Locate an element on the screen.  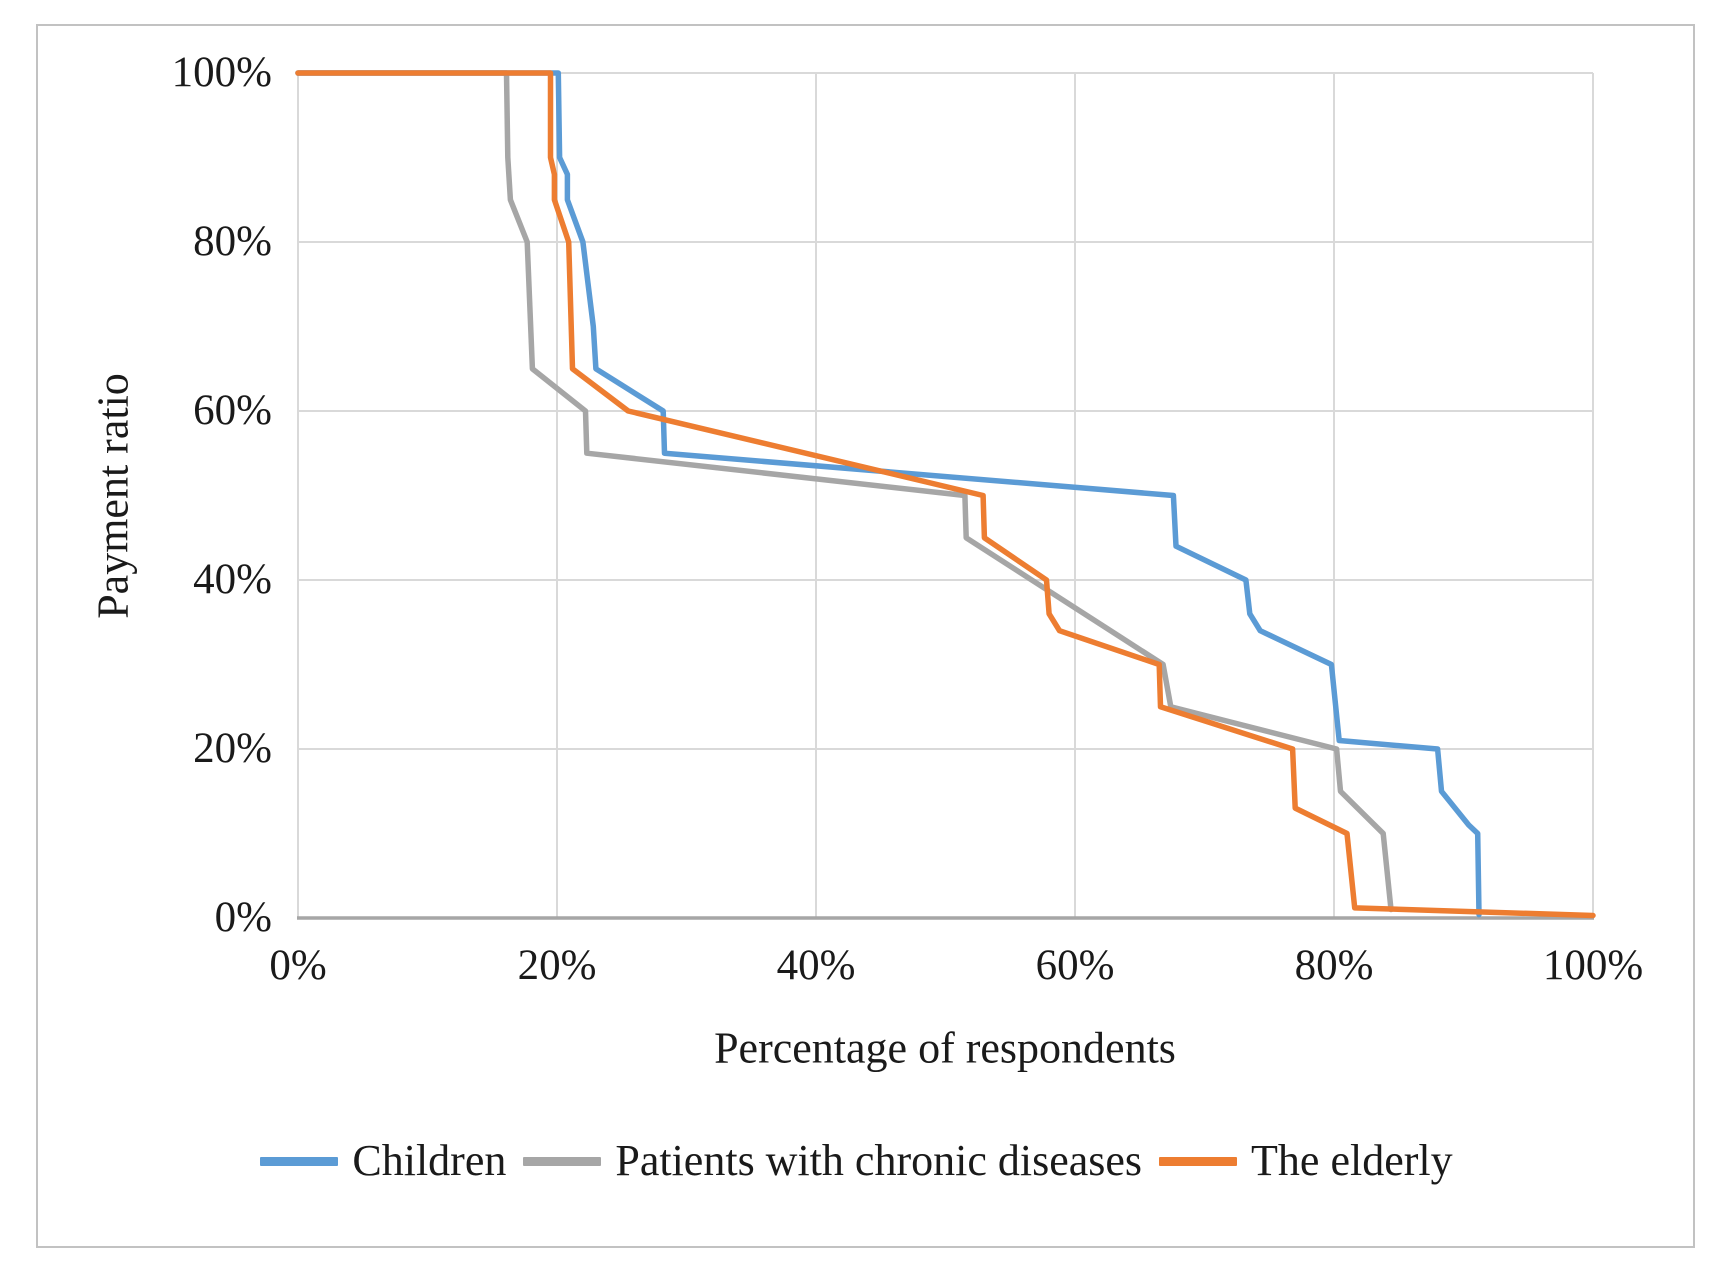
x-tick-label: 20% is located at coordinates (557, 965).